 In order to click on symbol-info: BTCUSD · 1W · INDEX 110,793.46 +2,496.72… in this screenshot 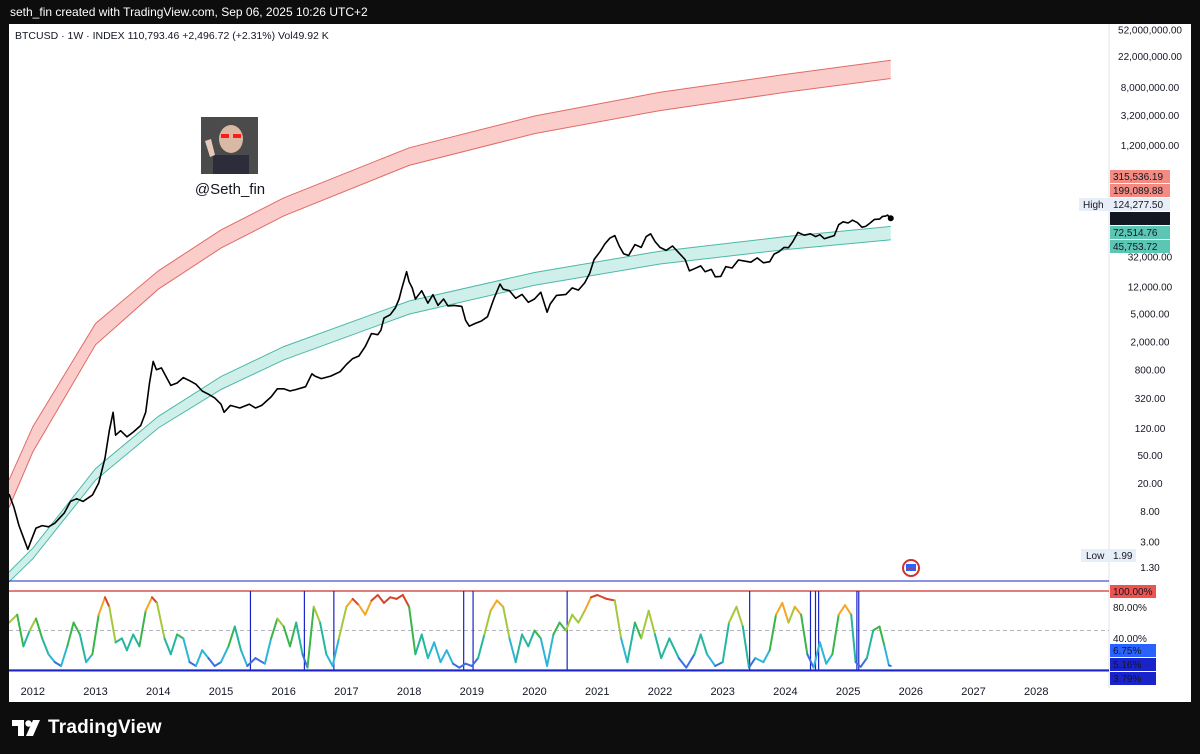, I will do `click(172, 36)`.